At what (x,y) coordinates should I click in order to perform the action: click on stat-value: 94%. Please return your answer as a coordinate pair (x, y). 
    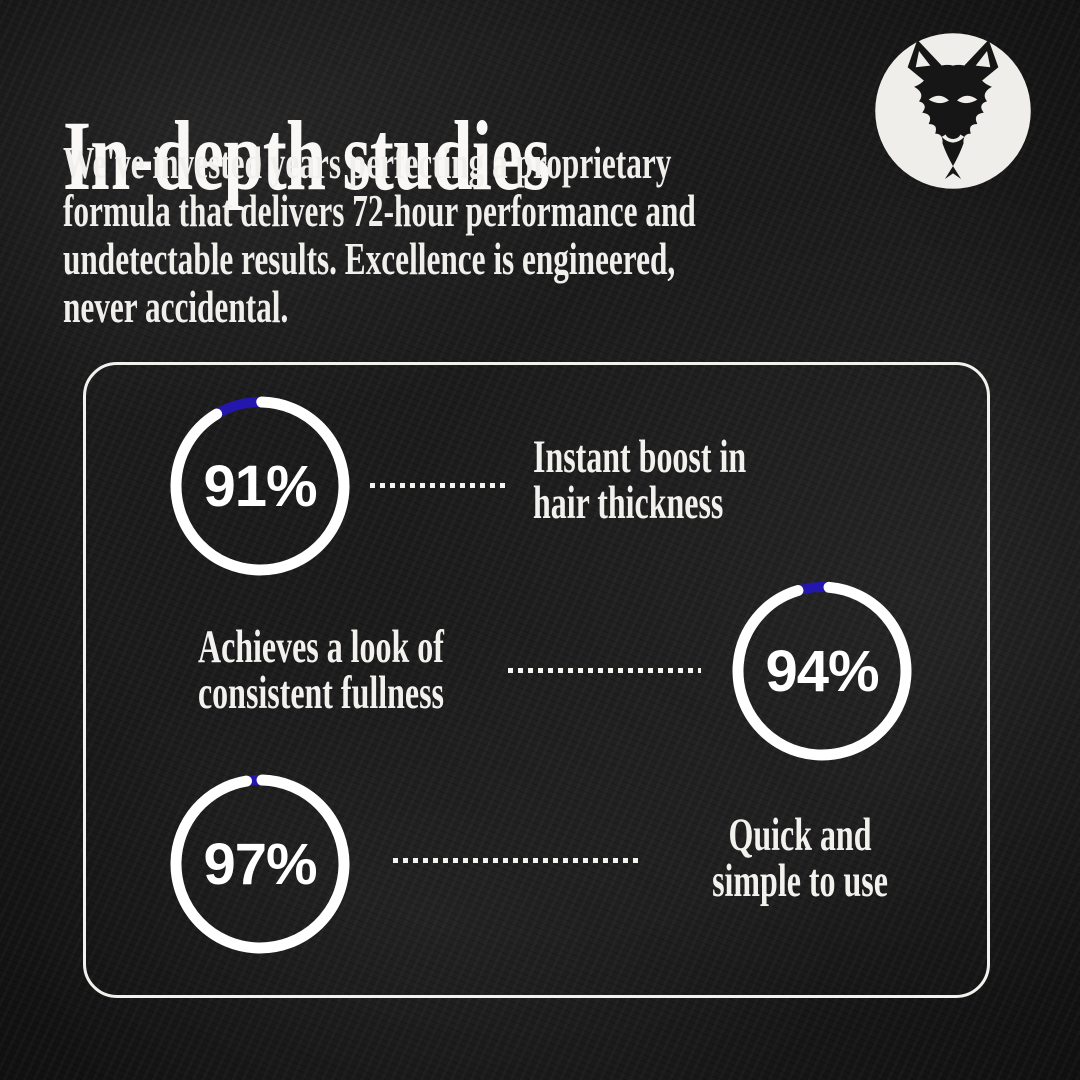
    Looking at the image, I should click on (822, 671).